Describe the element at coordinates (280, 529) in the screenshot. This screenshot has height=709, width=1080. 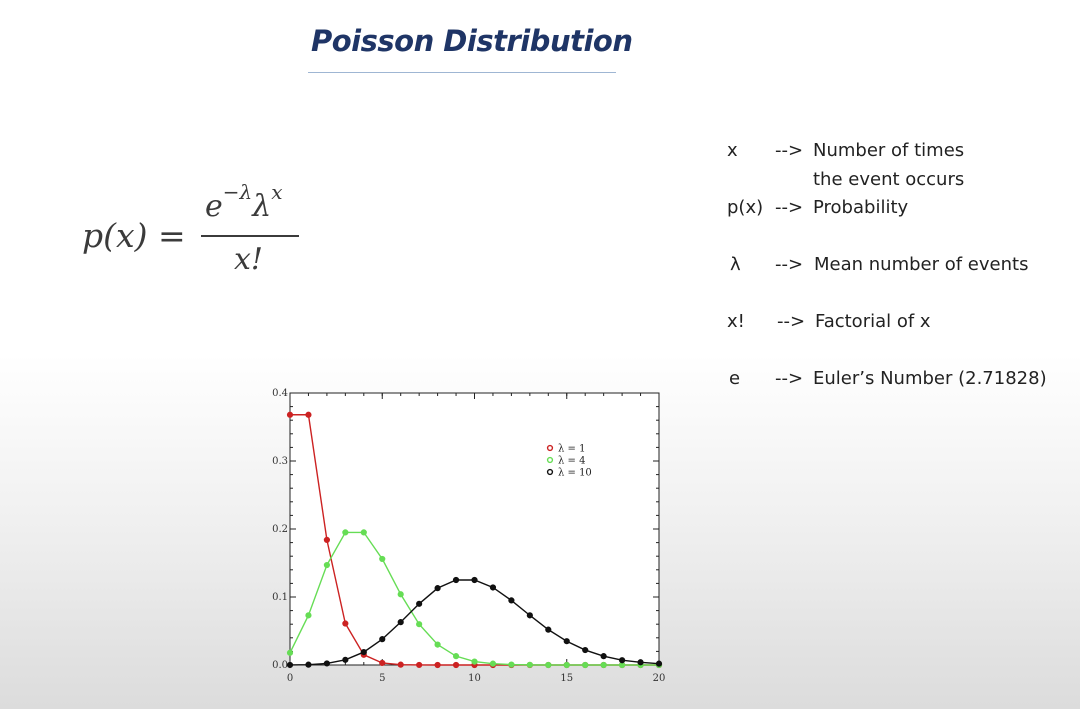
I see `y-tick-label: 0.2` at that location.